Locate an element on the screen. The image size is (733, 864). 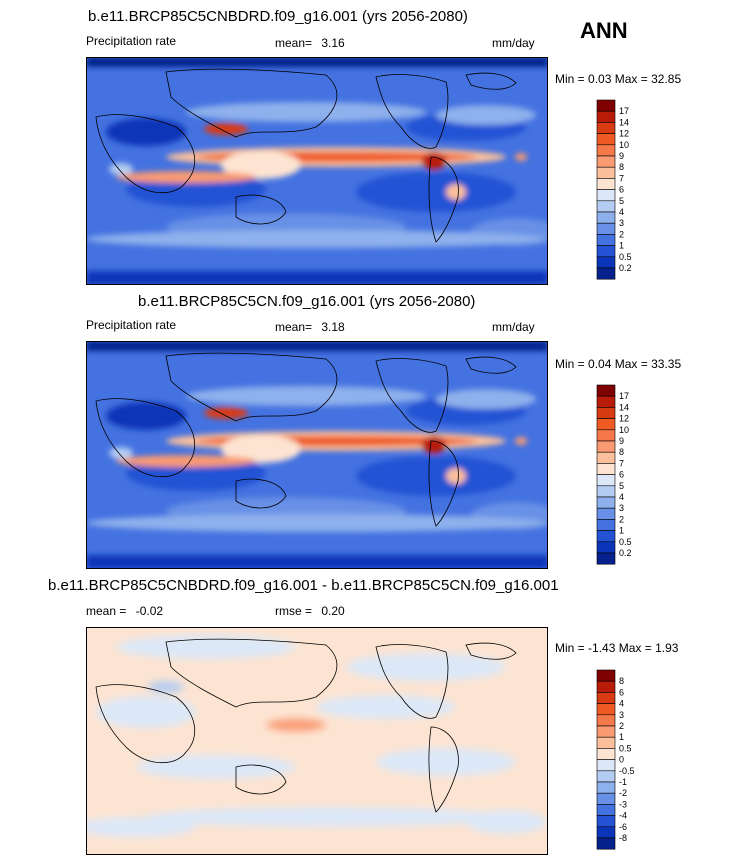
panel1-min-label: Min = is located at coordinates (570, 79).